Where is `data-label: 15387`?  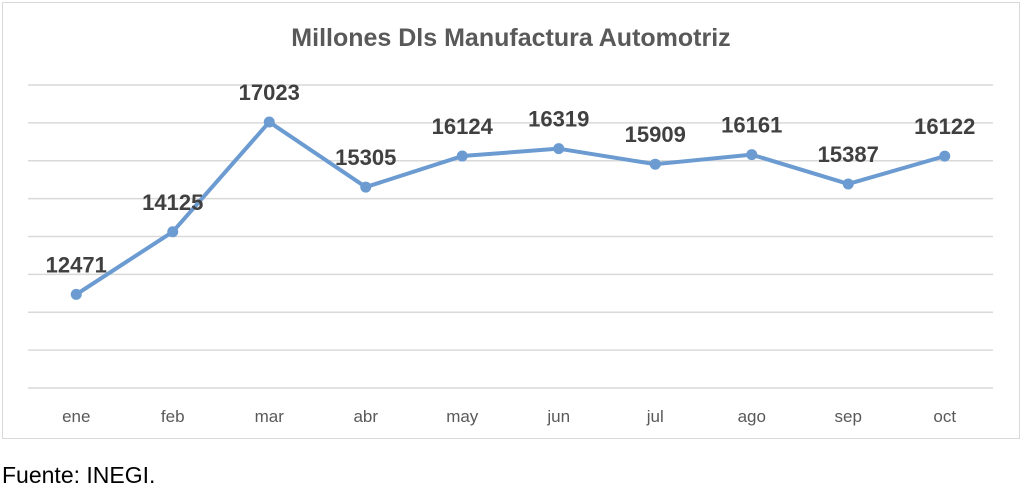 data-label: 15387 is located at coordinates (848, 154).